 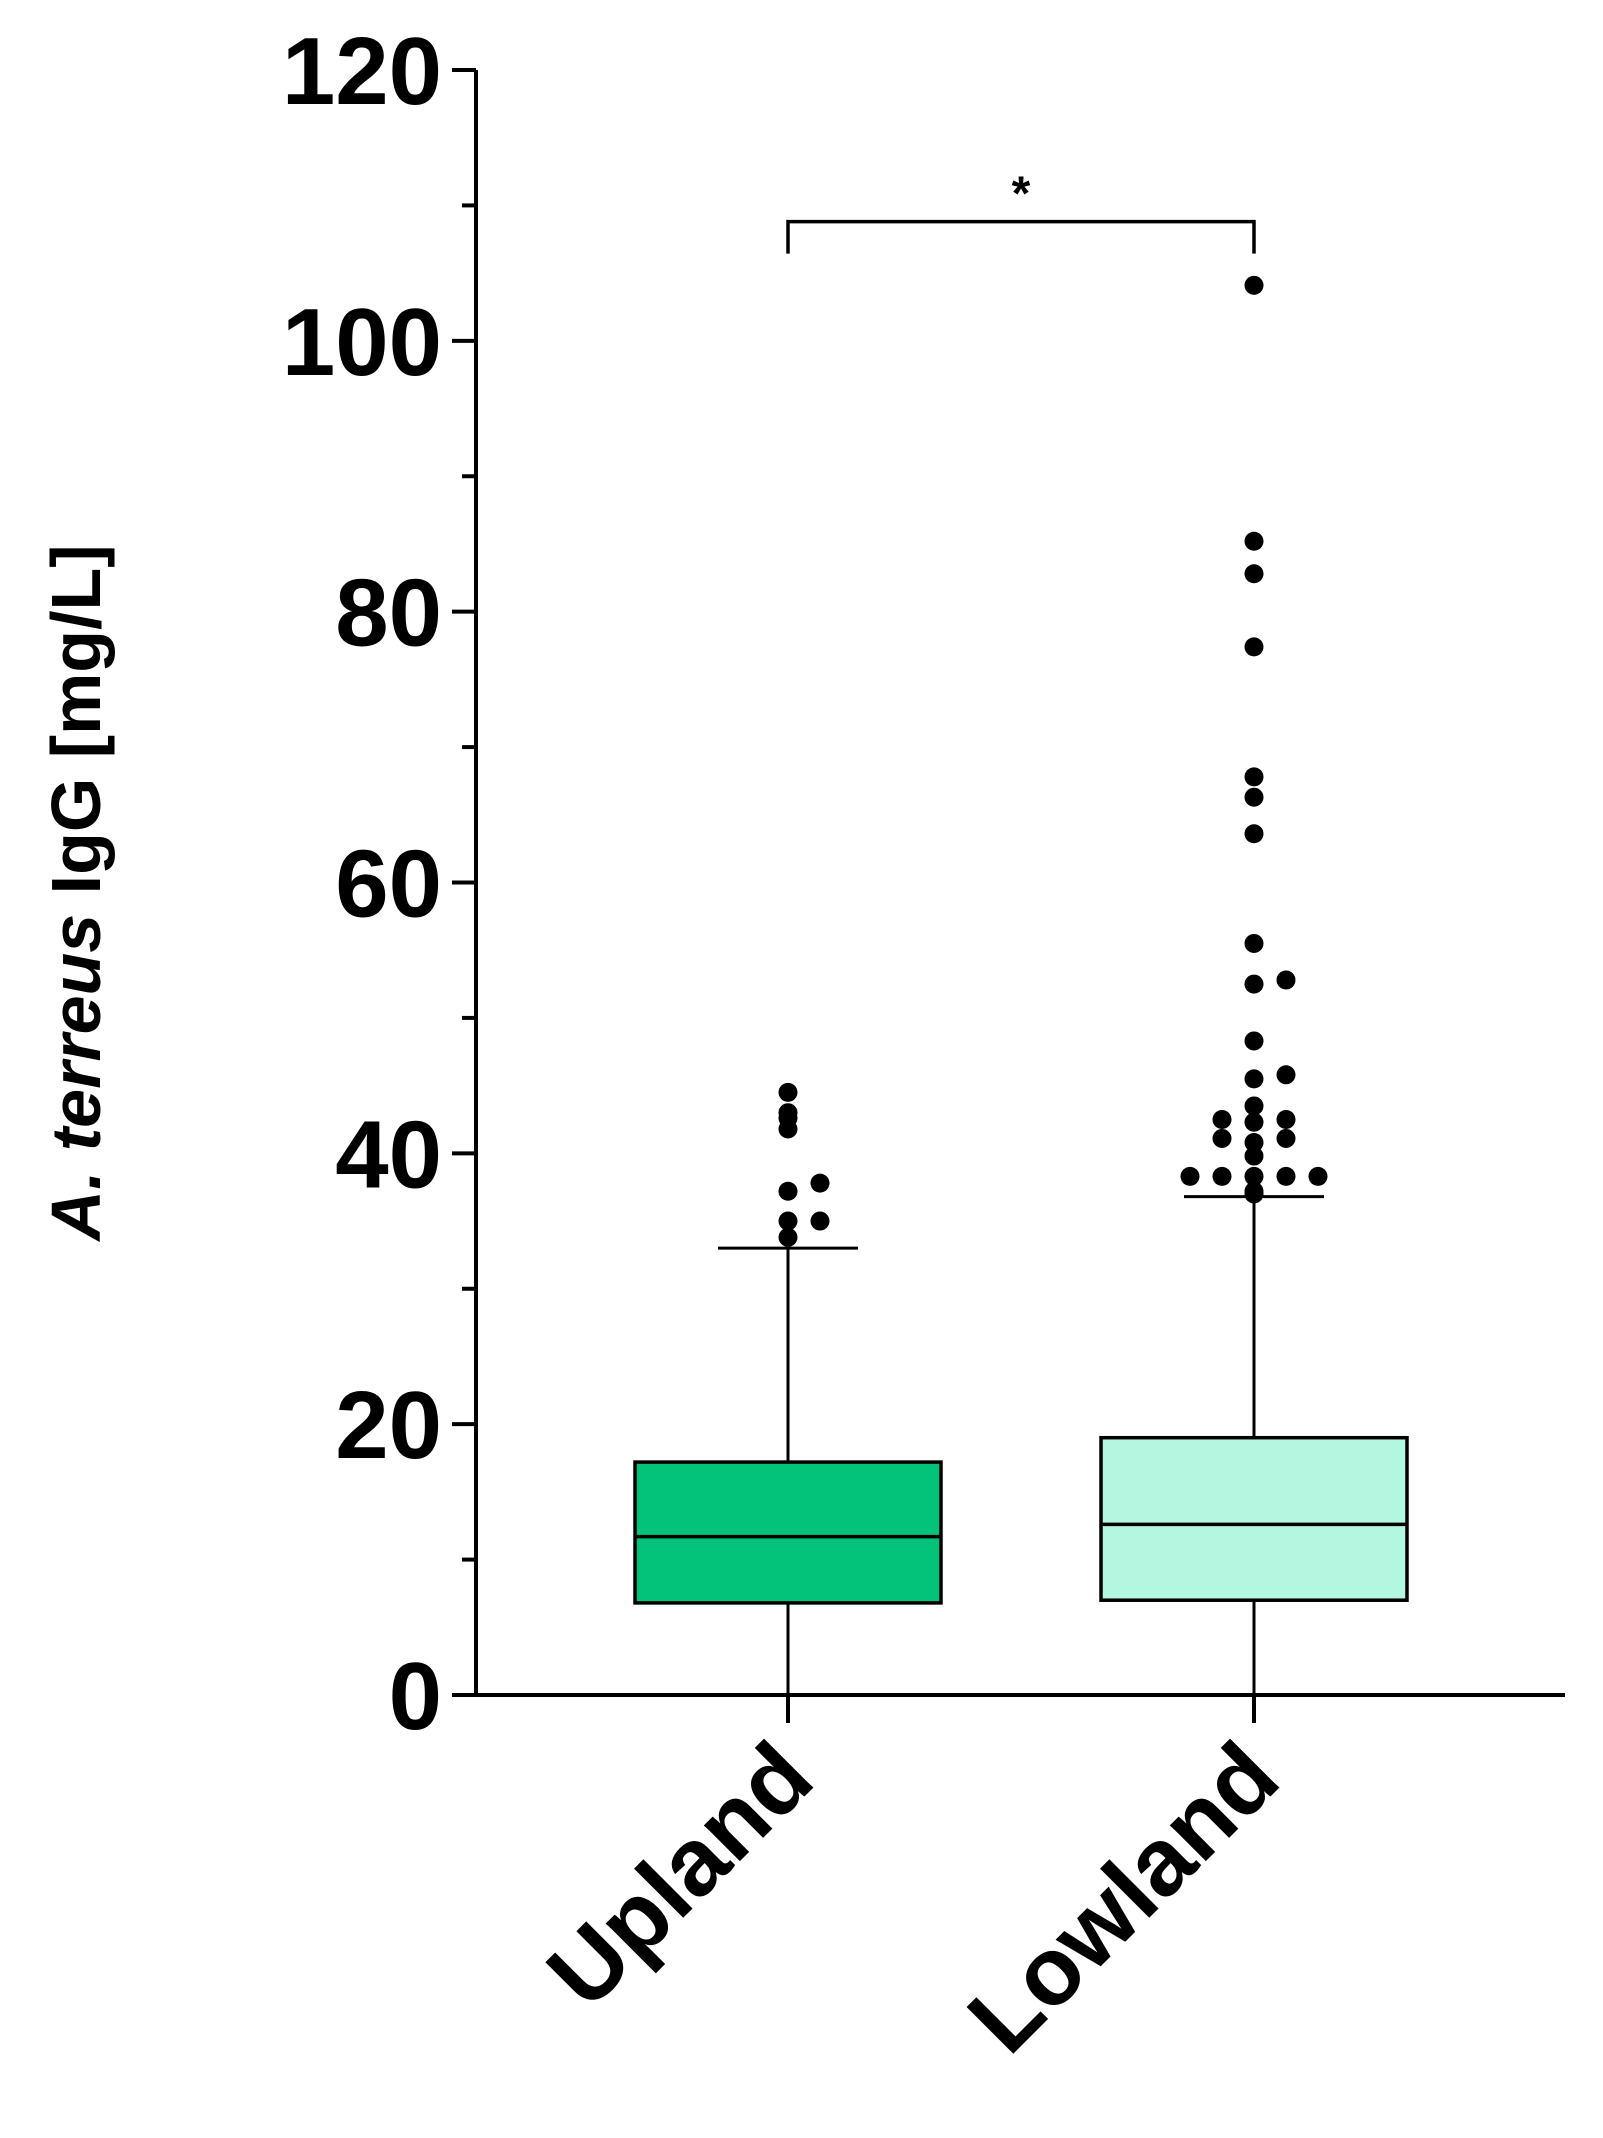 I want to click on y-tick-label: 60, so click(x=388, y=884).